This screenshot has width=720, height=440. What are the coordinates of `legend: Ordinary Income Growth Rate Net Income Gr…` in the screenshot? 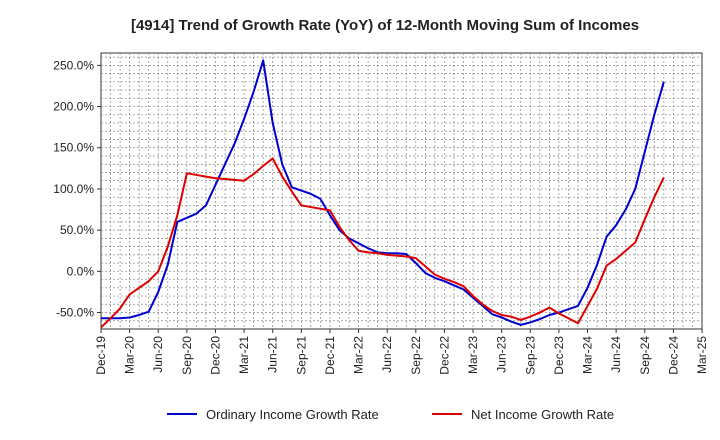 It's located at (390, 414).